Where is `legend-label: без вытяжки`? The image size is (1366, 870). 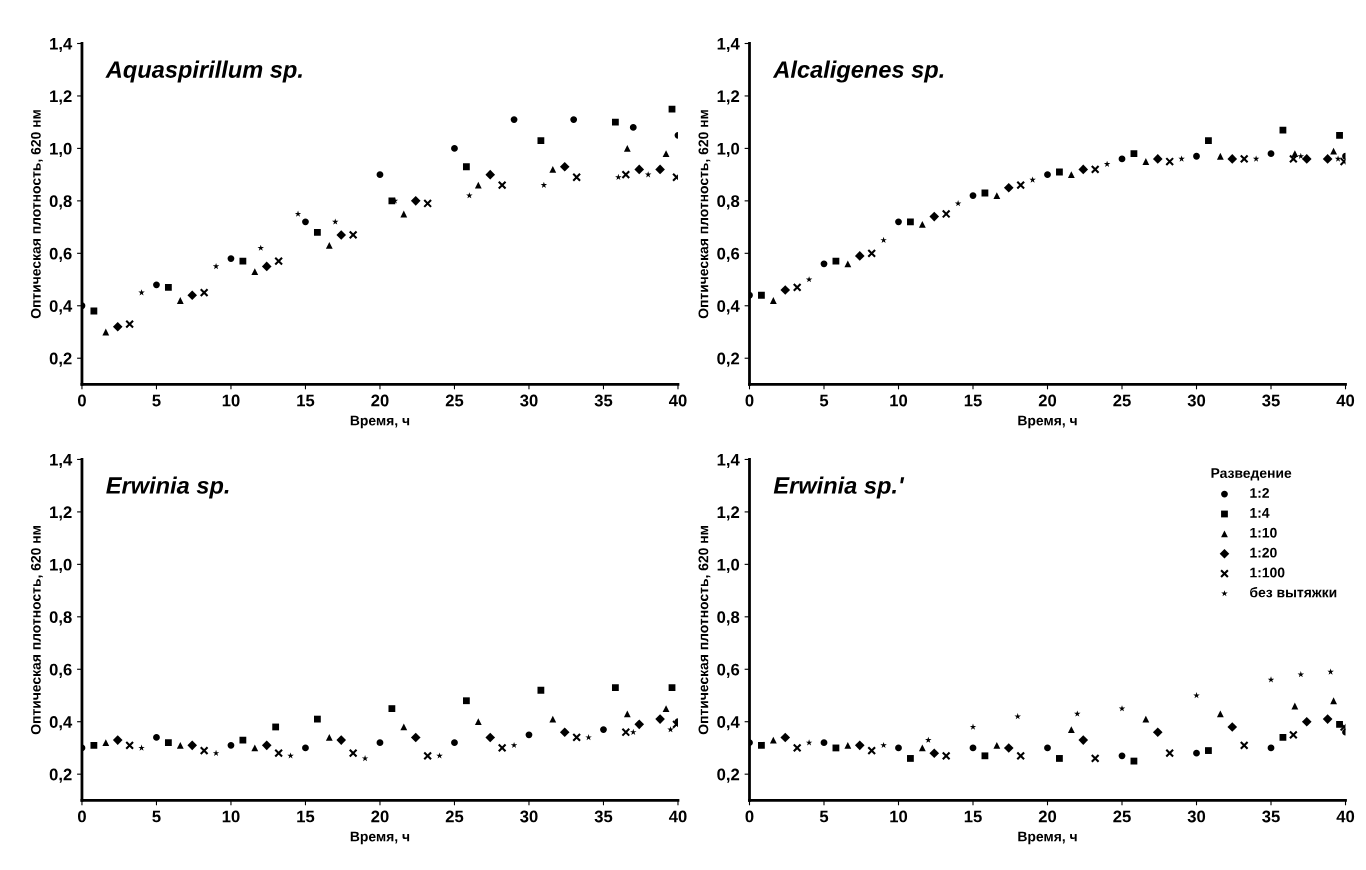 legend-label: без вытяжки is located at coordinates (1293, 592).